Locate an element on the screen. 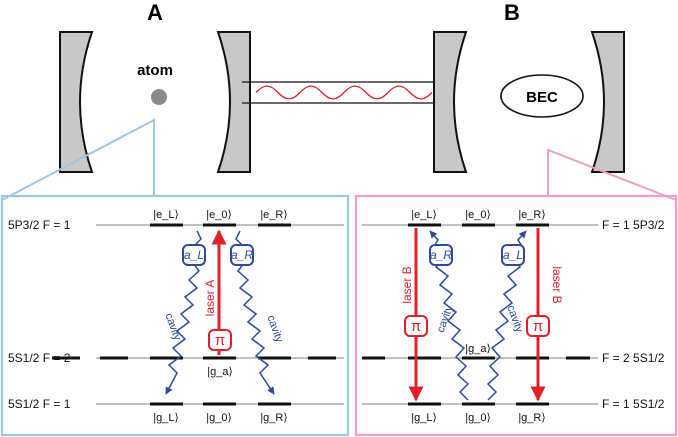  pi-box-a is located at coordinates (220, 340).